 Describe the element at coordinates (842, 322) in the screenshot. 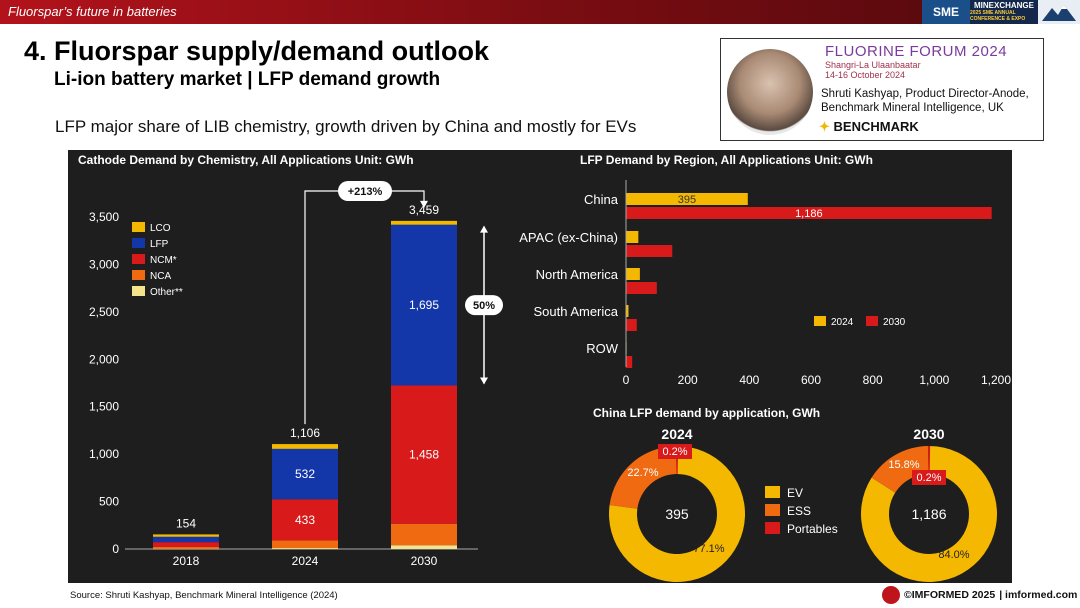

I see `legend-label: 2024` at that location.